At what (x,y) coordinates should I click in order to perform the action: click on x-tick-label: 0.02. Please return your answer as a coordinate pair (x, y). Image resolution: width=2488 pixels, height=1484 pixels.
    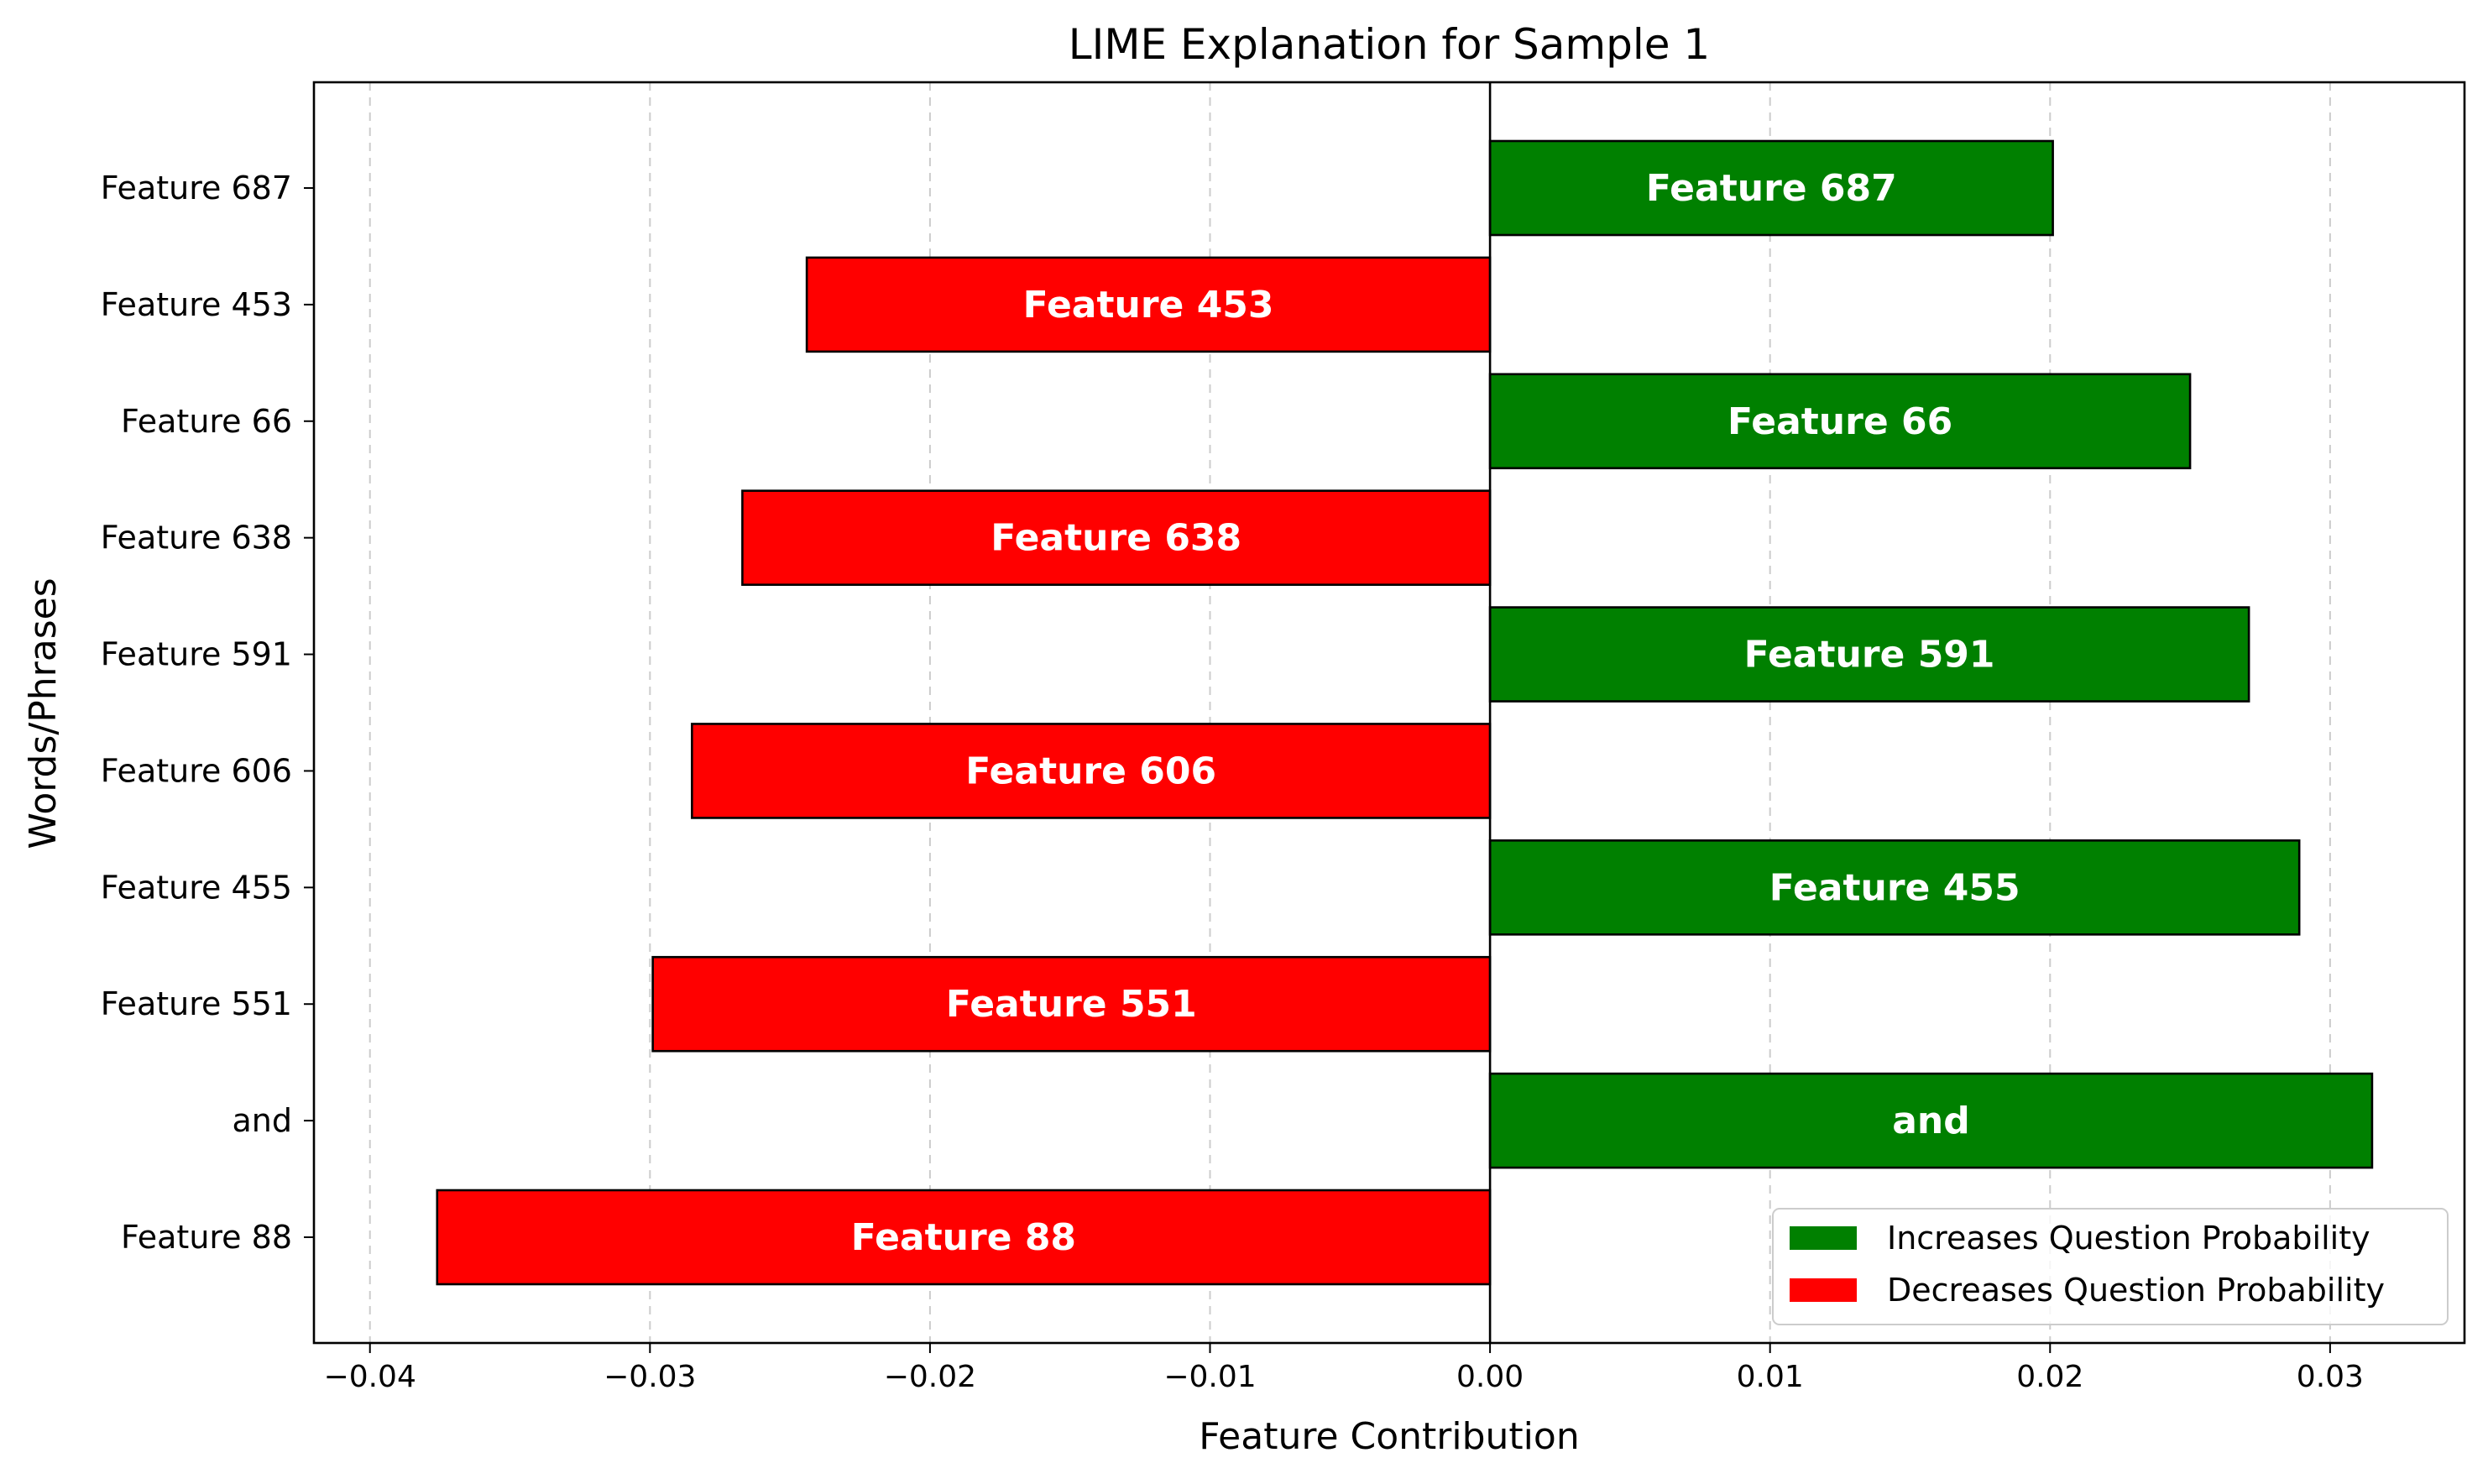
    Looking at the image, I should click on (2049, 1377).